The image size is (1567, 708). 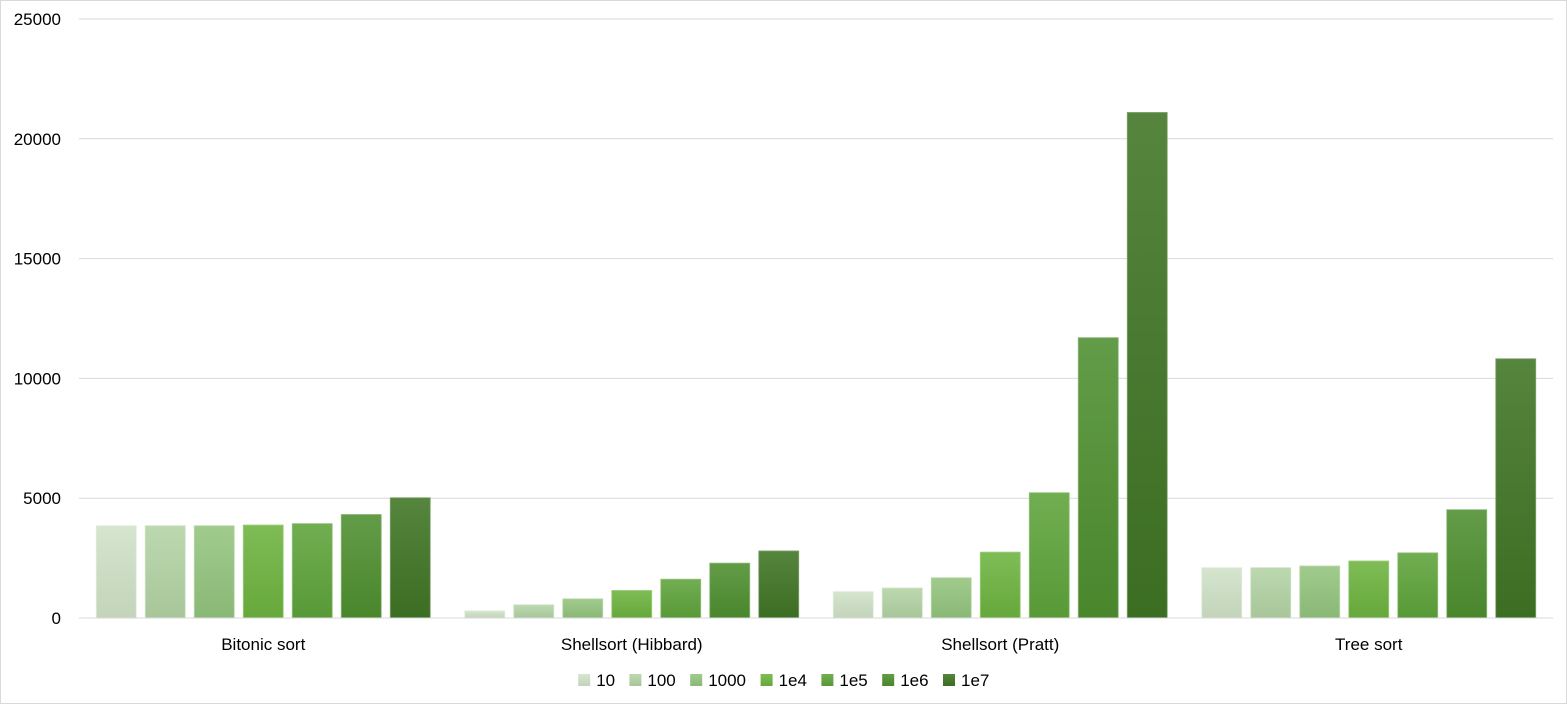 I want to click on y-axis-tick-labels: 0 5000 10000 15000 20000 25000, so click(x=37, y=319).